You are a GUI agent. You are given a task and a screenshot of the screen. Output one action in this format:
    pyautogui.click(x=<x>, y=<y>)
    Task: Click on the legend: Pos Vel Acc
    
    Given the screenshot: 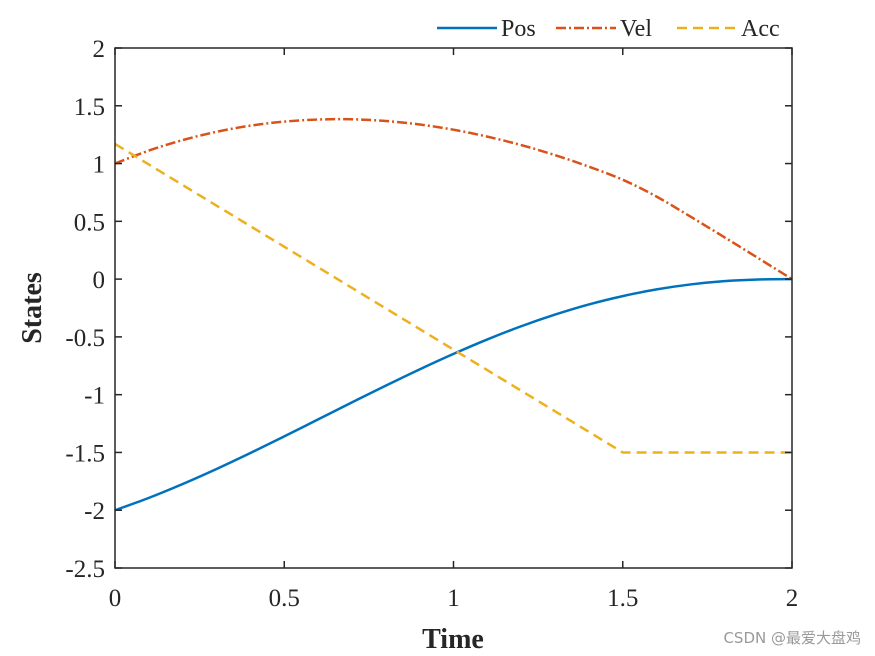 What is the action you would take?
    pyautogui.click(x=608, y=29)
    